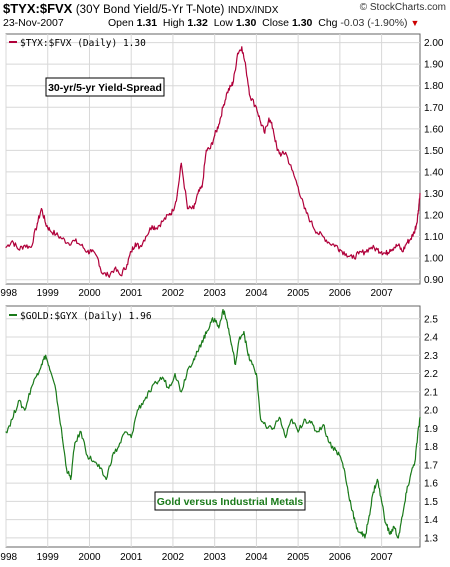 The width and height of the screenshot is (450, 567). What do you see at coordinates (434, 194) in the screenshot?
I see `y-tick-label: 1.30` at bounding box center [434, 194].